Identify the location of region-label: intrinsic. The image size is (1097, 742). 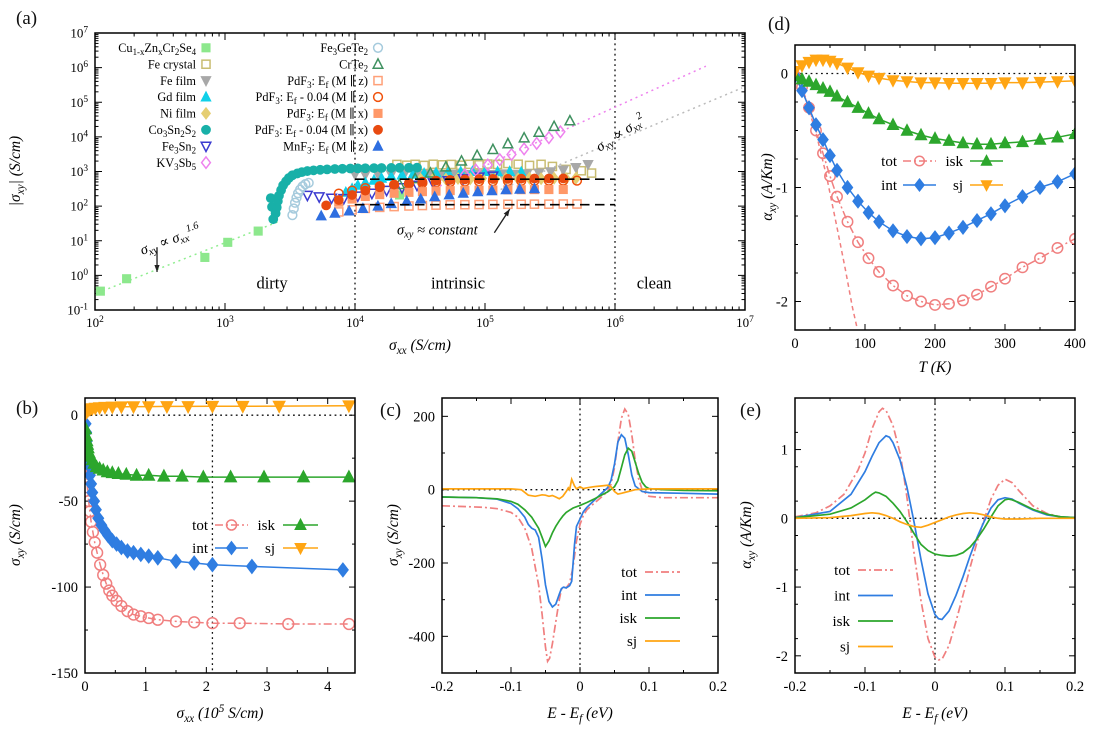
(458, 282).